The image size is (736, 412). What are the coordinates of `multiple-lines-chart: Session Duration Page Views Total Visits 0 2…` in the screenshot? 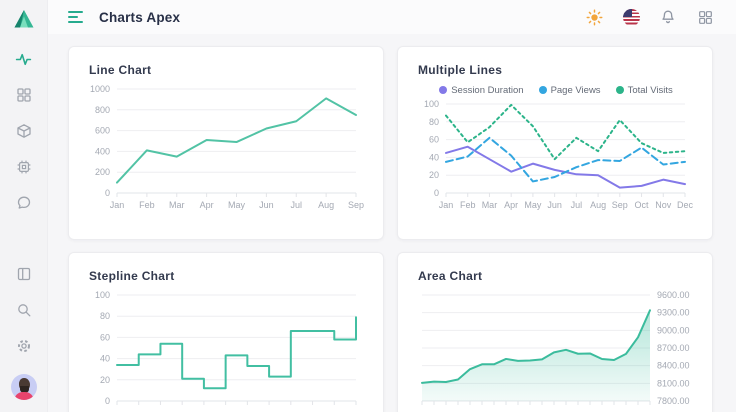 It's located at (556, 149).